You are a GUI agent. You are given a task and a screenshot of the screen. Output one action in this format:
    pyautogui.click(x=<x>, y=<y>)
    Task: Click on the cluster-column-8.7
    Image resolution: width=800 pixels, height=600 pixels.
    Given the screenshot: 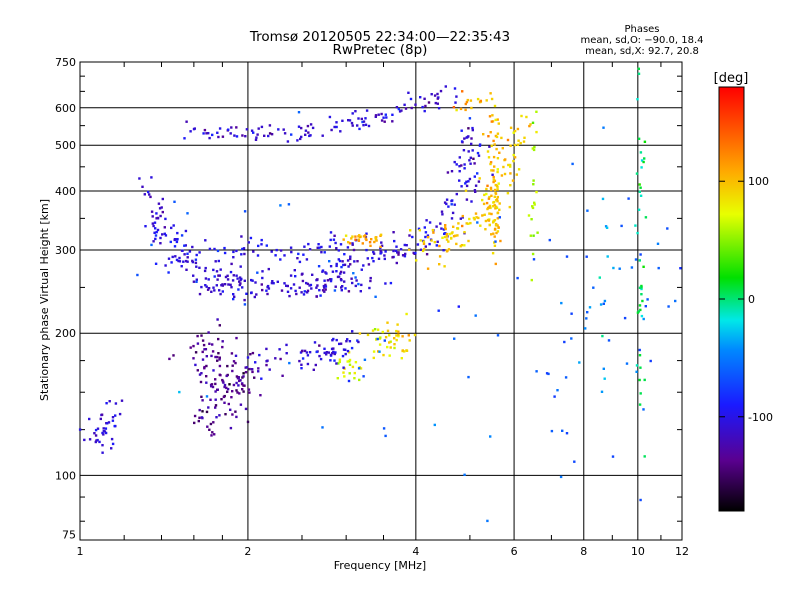 What is the action you would take?
    pyautogui.click(x=603, y=259)
    